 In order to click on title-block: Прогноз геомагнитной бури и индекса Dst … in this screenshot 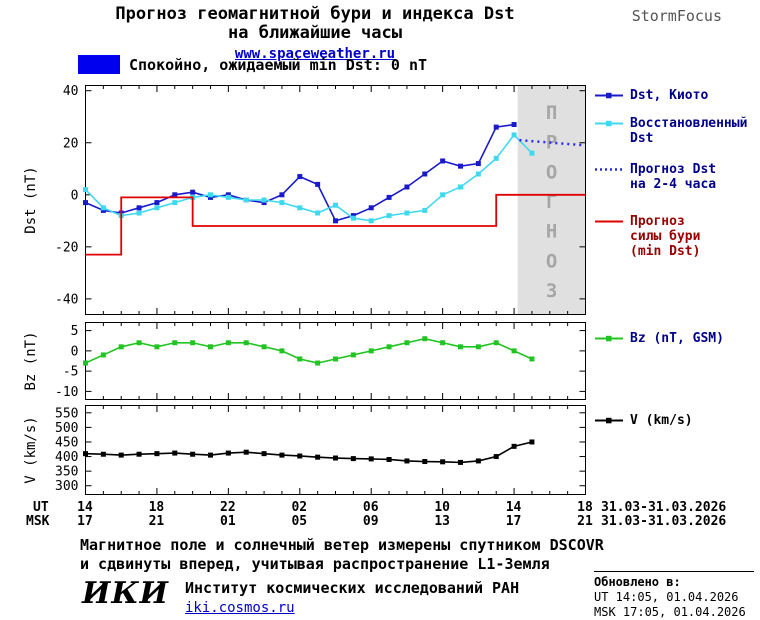, I will do `click(315, 33)`.